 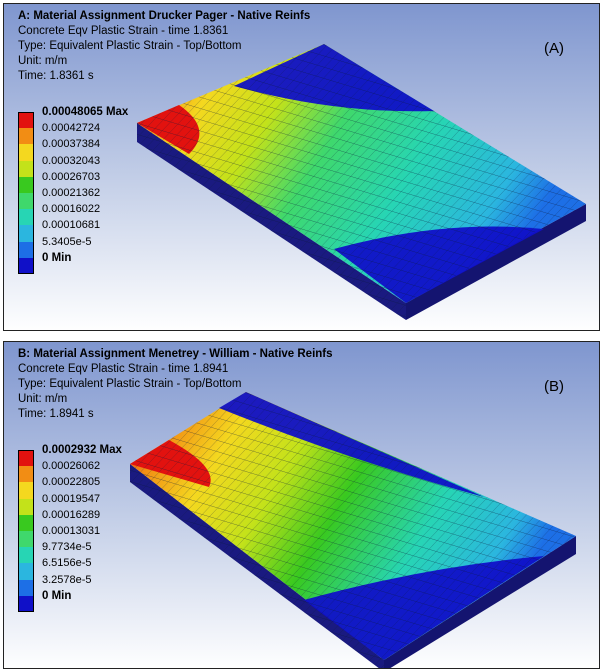 I want to click on legend-label: 0.00026062, so click(x=71, y=466).